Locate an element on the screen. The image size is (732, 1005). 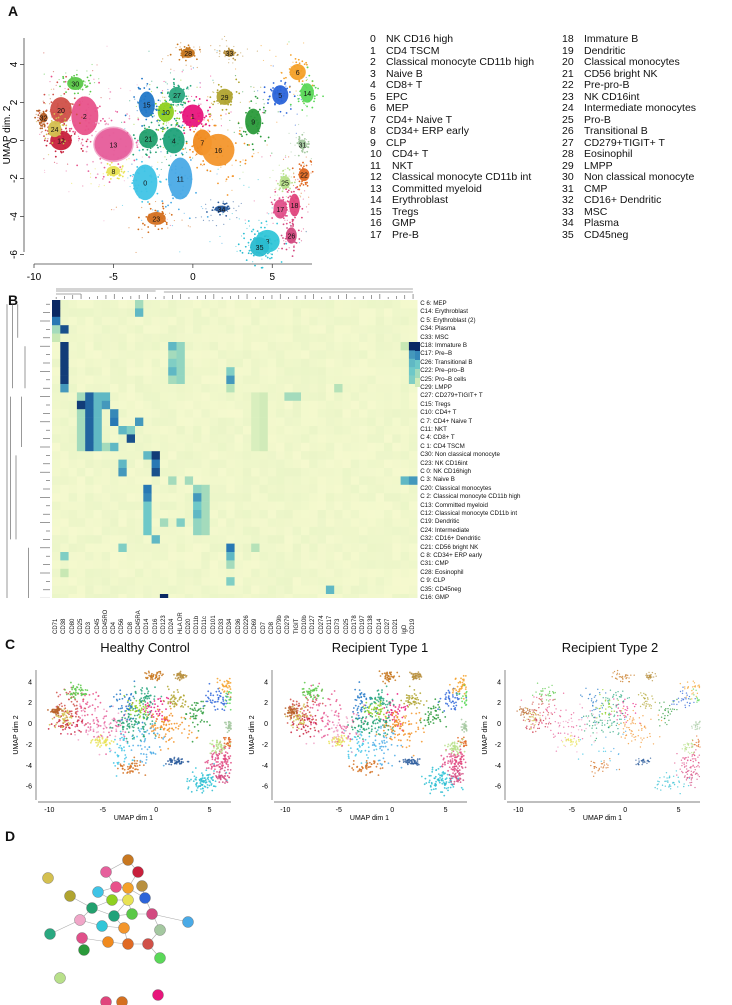
heatmap-col-label: CD279 is located at coordinates (288, 625).